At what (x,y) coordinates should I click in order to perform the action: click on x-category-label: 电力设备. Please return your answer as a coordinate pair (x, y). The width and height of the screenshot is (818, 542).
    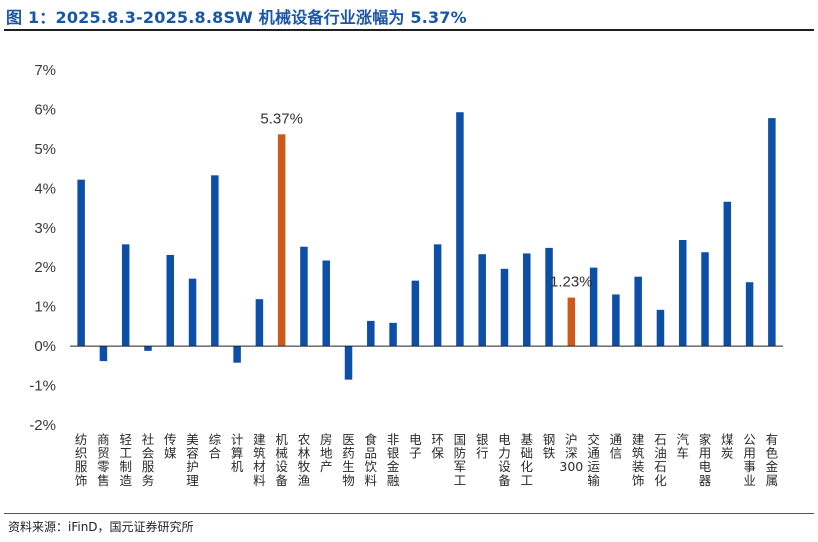
    Looking at the image, I should click on (504, 460).